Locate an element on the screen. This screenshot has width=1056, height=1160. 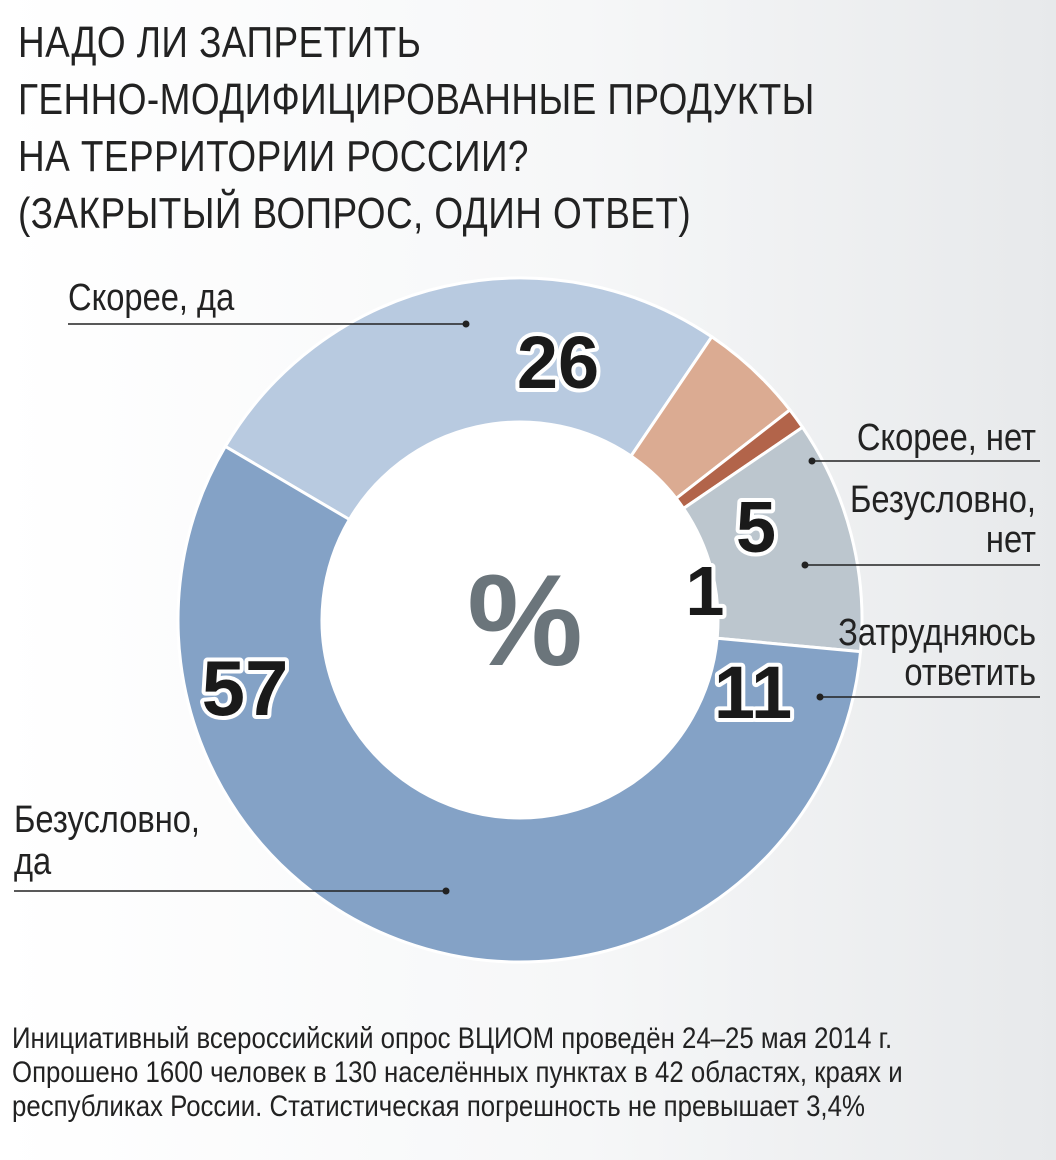
title-line-4: (ЗАКРЫТЫЙ ВОПРОС, ОДИН ОТВЕТ) is located at coordinates (355, 213).